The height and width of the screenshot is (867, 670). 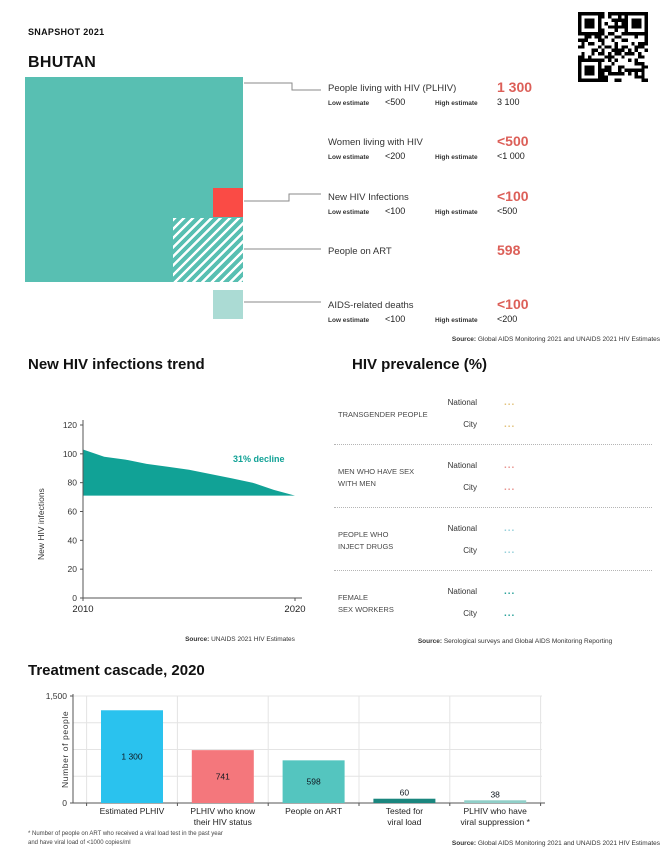 What do you see at coordinates (513, 141) in the screenshot?
I see `stat-value: <500` at bounding box center [513, 141].